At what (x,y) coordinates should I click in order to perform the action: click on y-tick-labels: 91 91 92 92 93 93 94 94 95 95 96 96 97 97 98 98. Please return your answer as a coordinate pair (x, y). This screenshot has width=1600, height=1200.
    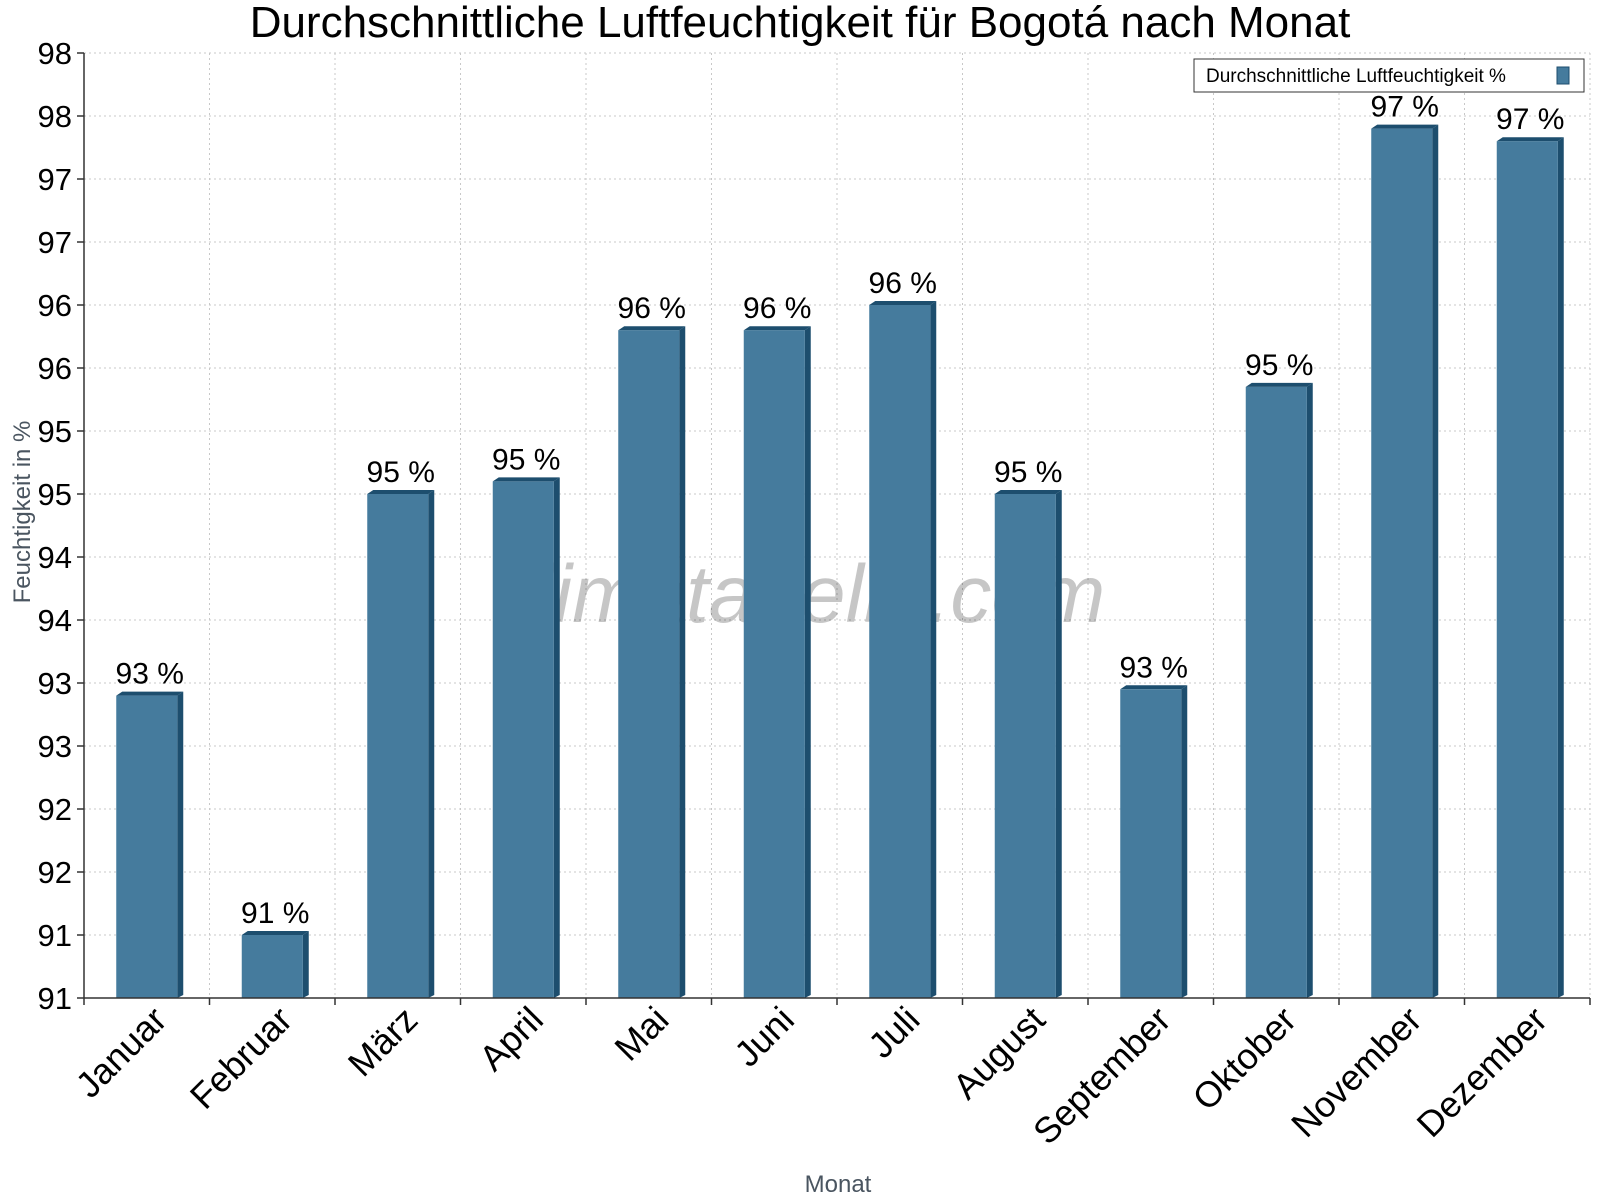
    Looking at the image, I should click on (55, 526).